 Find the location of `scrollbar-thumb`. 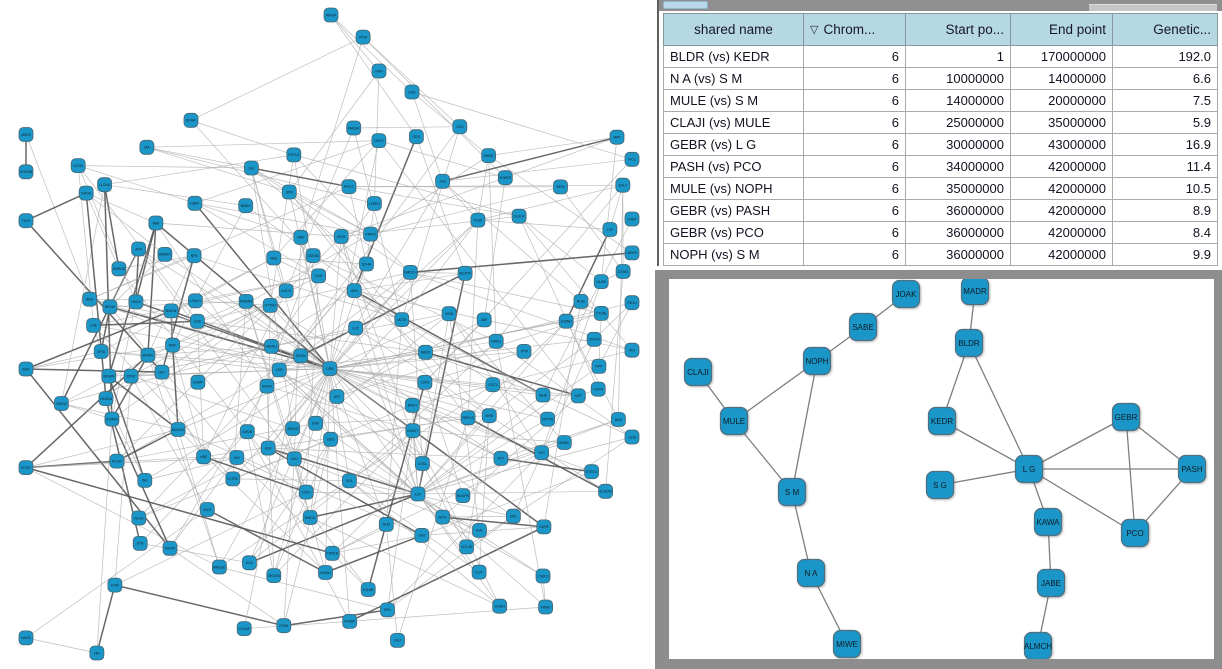

scrollbar-thumb is located at coordinates (685, 5).